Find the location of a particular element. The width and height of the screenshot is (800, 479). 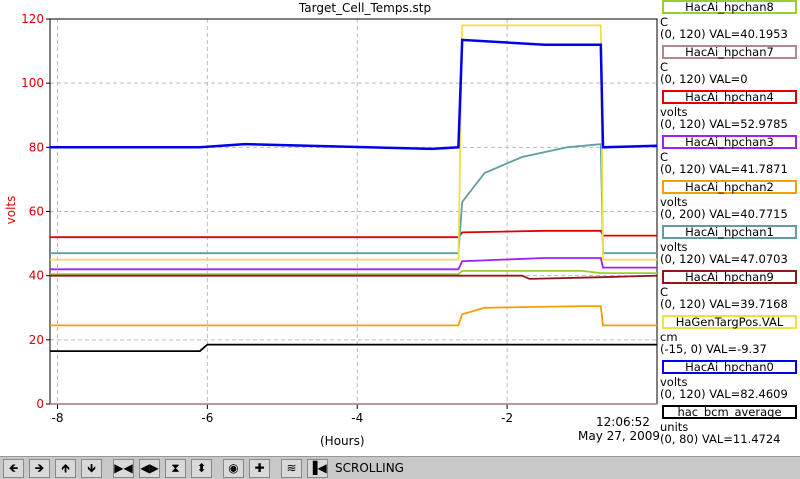

legend-range-value: (0, 200) VAL=40.7715 is located at coordinates (724, 214).